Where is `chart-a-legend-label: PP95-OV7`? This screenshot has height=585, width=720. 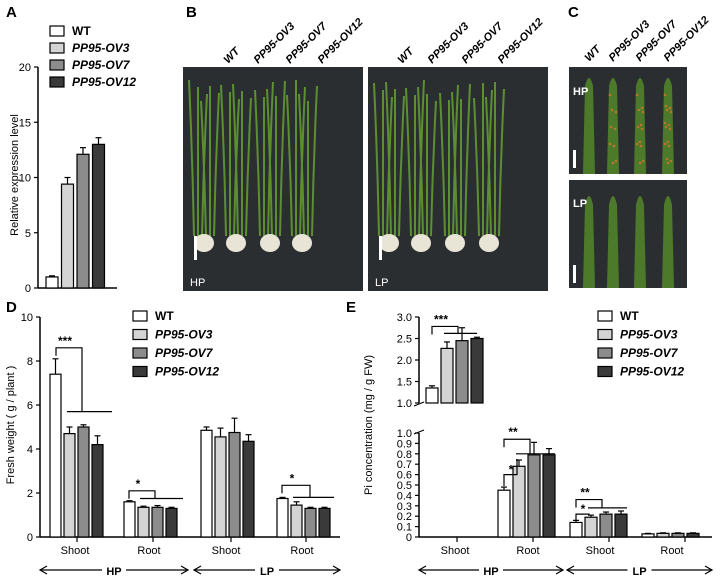 chart-a-legend-label: PP95-OV7 is located at coordinates (101, 65).